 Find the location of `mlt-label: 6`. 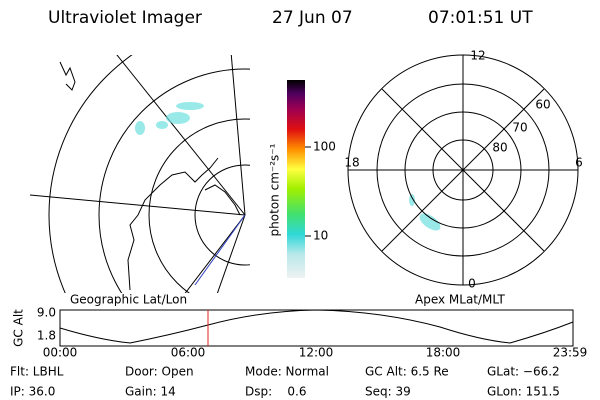

mlt-label: 6 is located at coordinates (579, 163).